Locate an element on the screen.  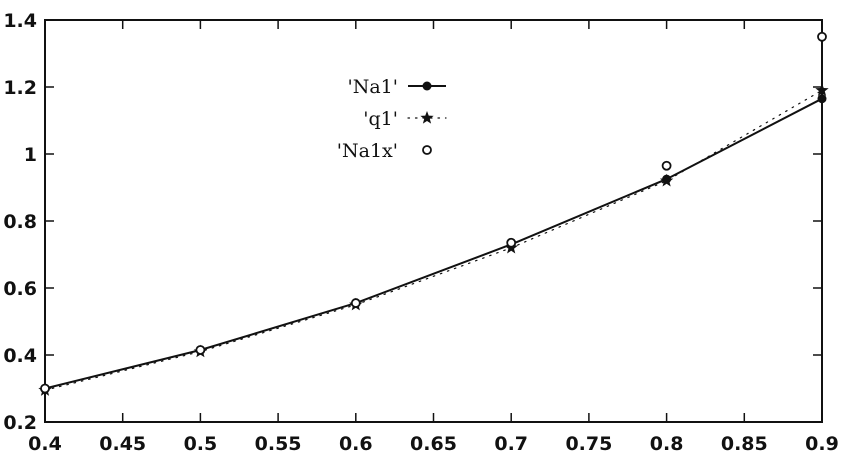
legend-label-na1x: 'Na1x' is located at coordinates (367, 151).